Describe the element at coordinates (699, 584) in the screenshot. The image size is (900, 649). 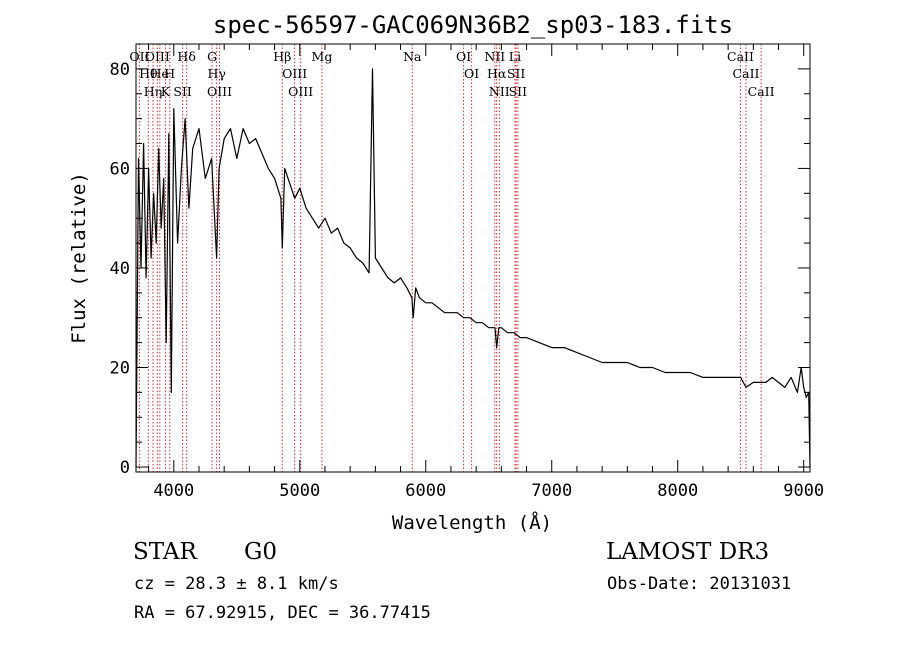
I see `obs-date: Obs-Date: 20131031` at that location.